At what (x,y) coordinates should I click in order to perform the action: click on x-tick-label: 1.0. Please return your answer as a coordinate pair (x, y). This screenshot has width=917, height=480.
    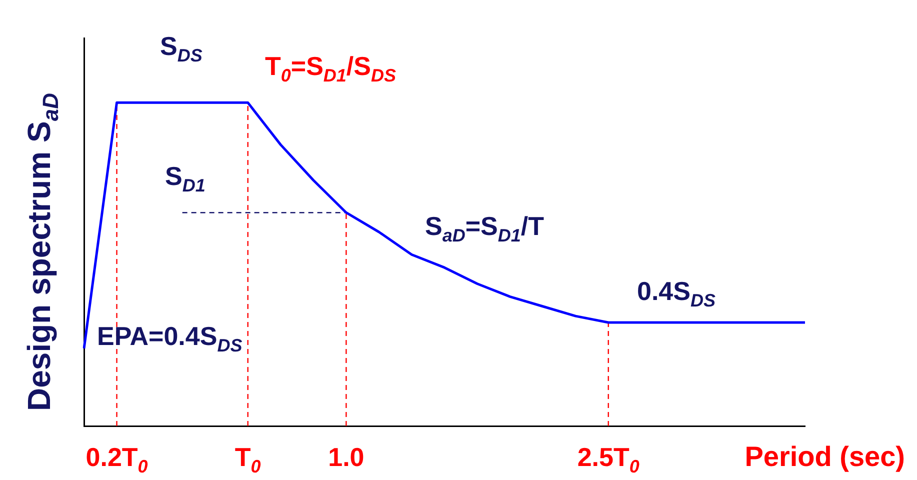
    Looking at the image, I should click on (346, 457).